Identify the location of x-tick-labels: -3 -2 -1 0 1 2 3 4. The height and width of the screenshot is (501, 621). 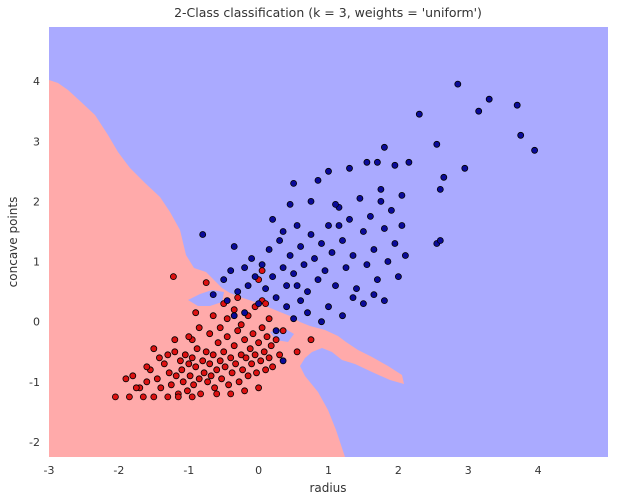
(293, 470).